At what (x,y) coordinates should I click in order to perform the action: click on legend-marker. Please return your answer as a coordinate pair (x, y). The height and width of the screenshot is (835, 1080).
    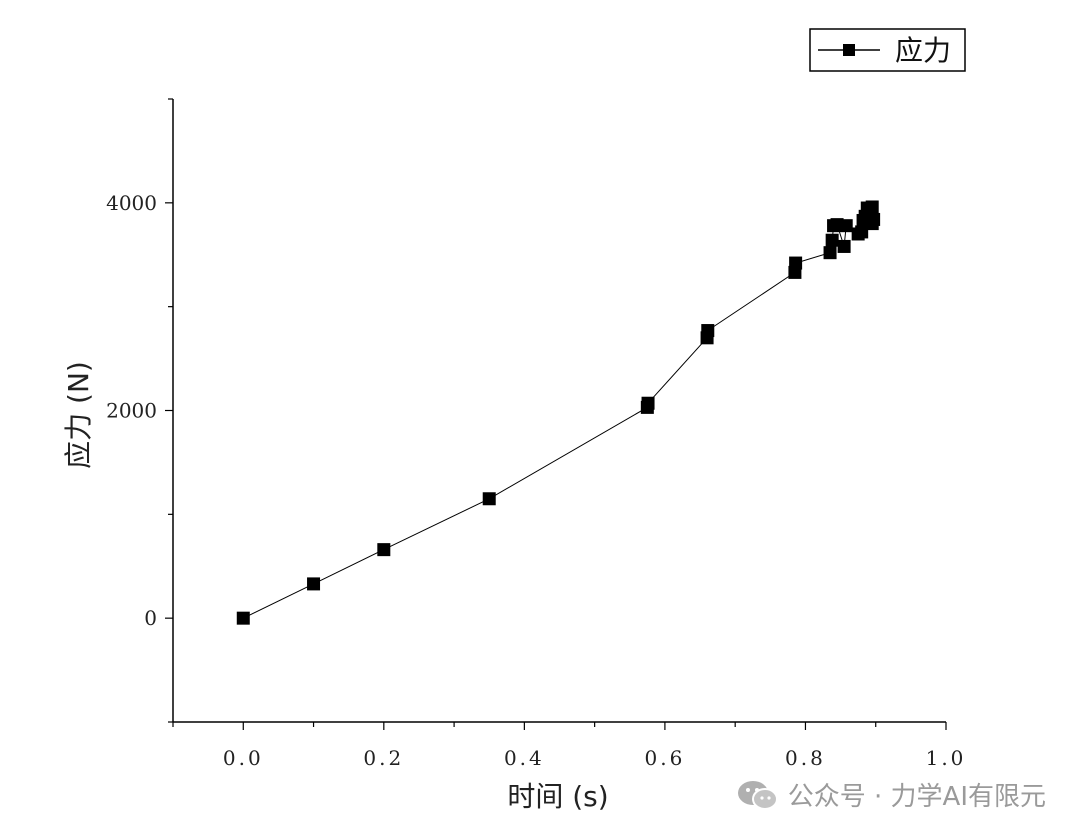
    Looking at the image, I should click on (849, 50).